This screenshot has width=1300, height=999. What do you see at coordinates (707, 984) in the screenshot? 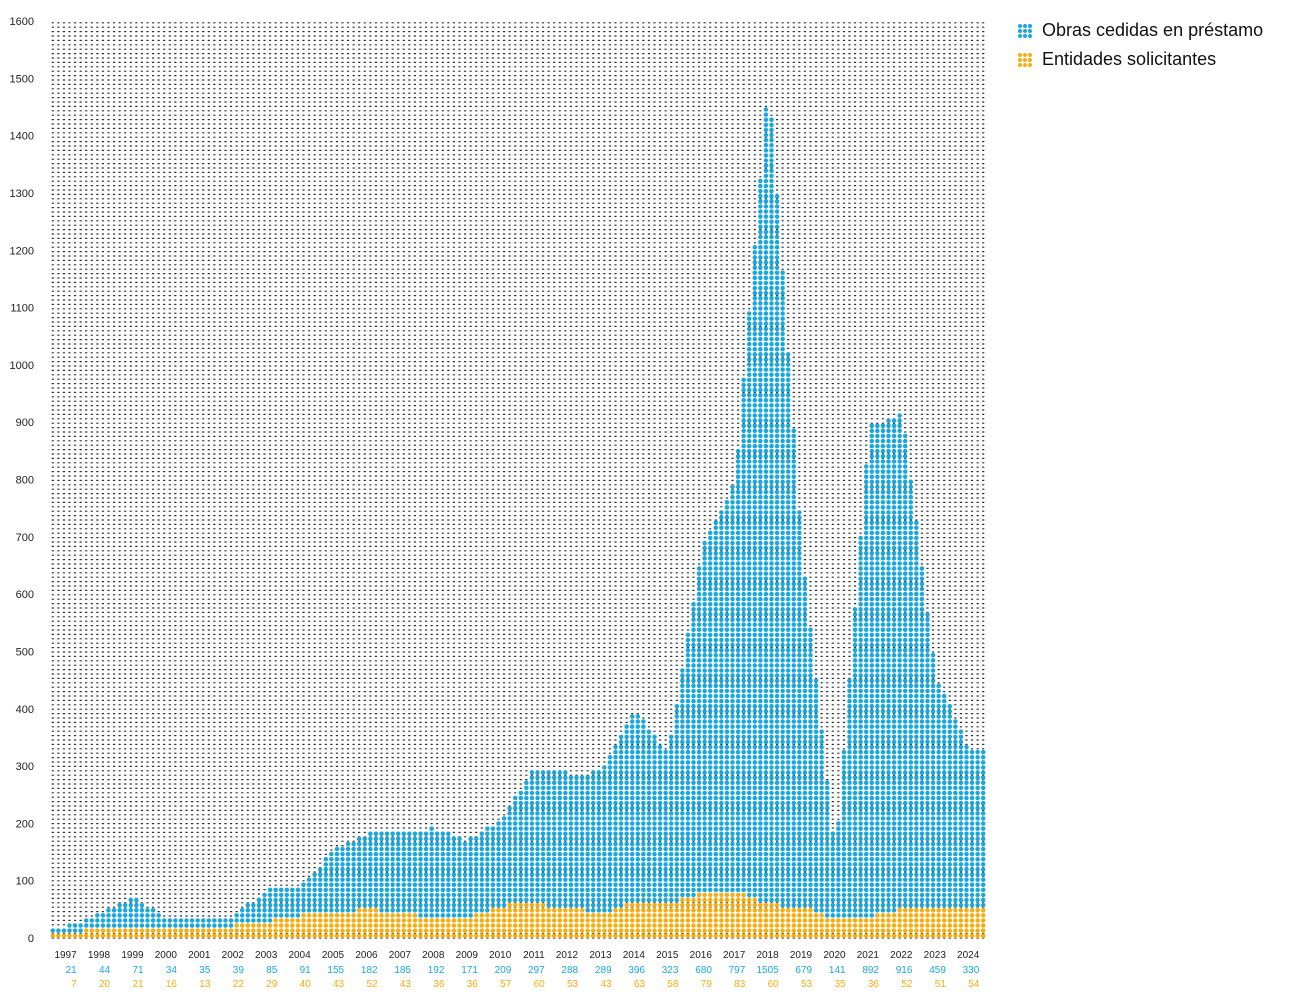
I see `data-label-entidades: 79` at bounding box center [707, 984].